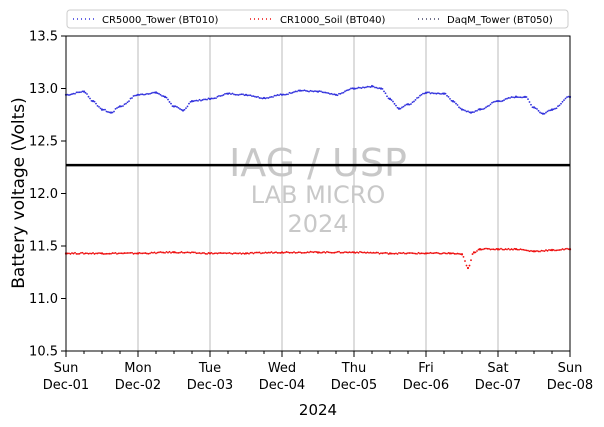  What do you see at coordinates (138, 377) in the screenshot?
I see `x-tick-label: Mon Dec-02` at bounding box center [138, 377].